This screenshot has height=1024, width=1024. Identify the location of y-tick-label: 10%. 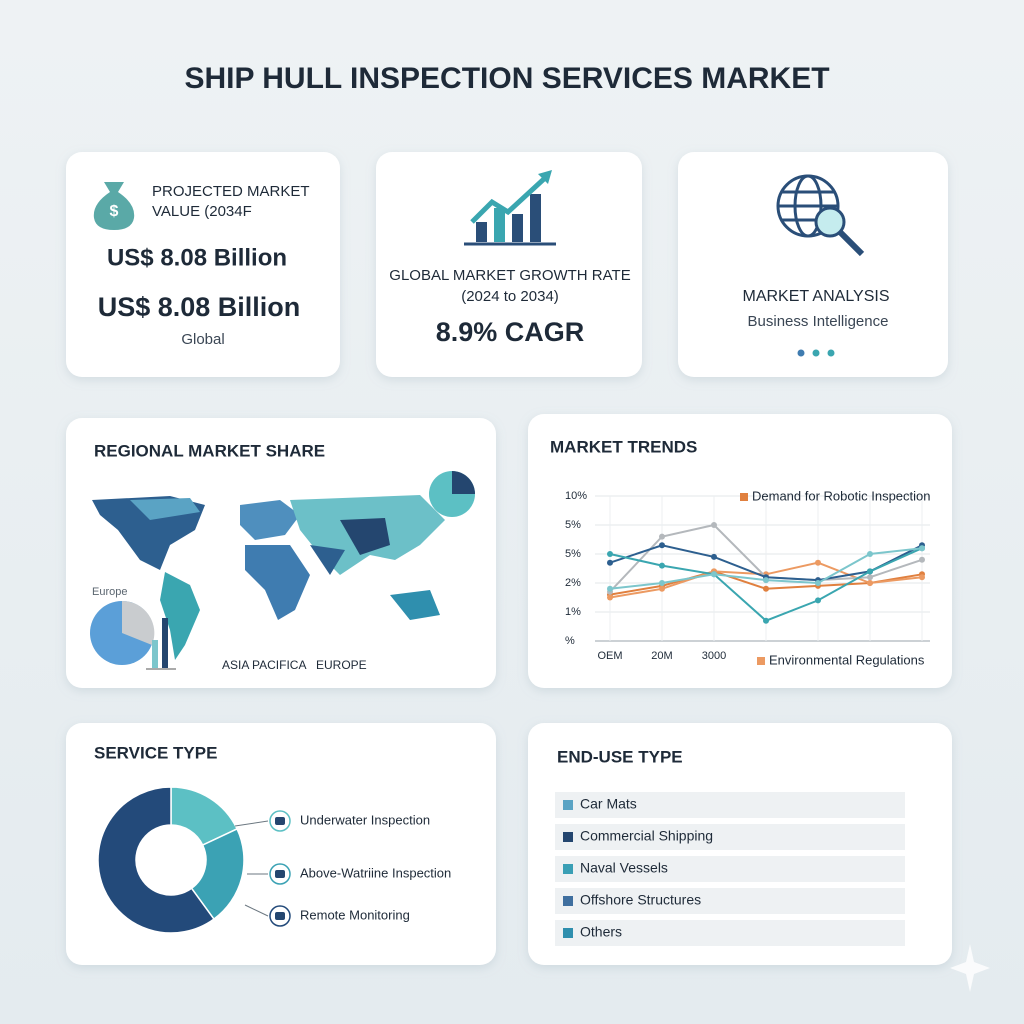
(576, 496).